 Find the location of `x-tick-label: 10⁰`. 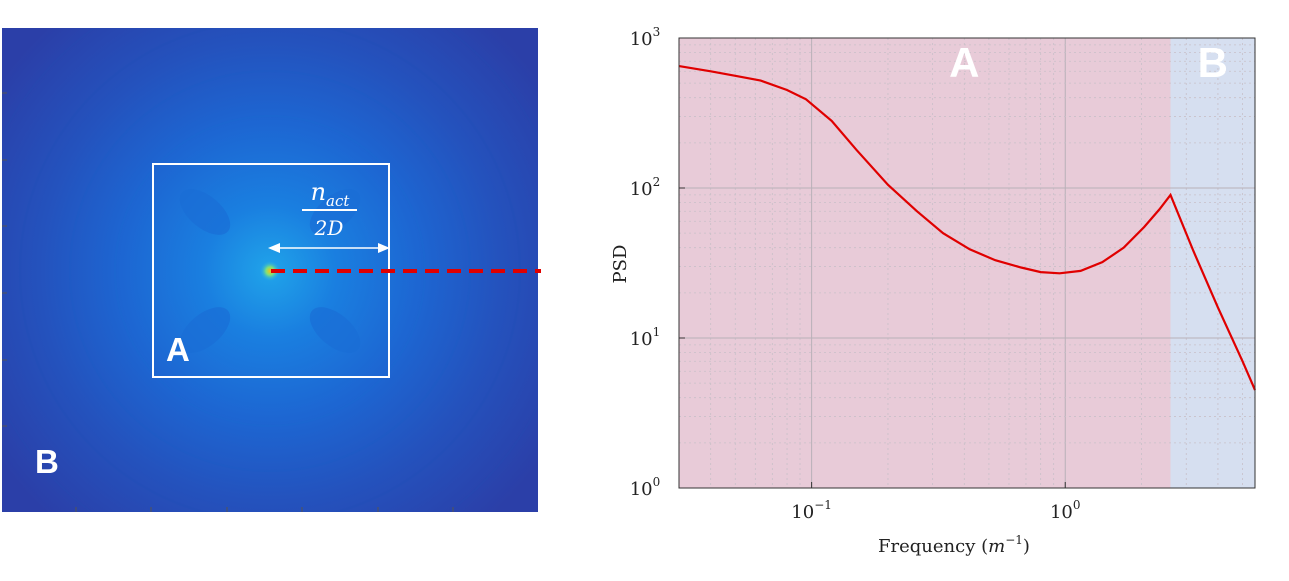

x-tick-label: 10⁰ is located at coordinates (1065, 510).